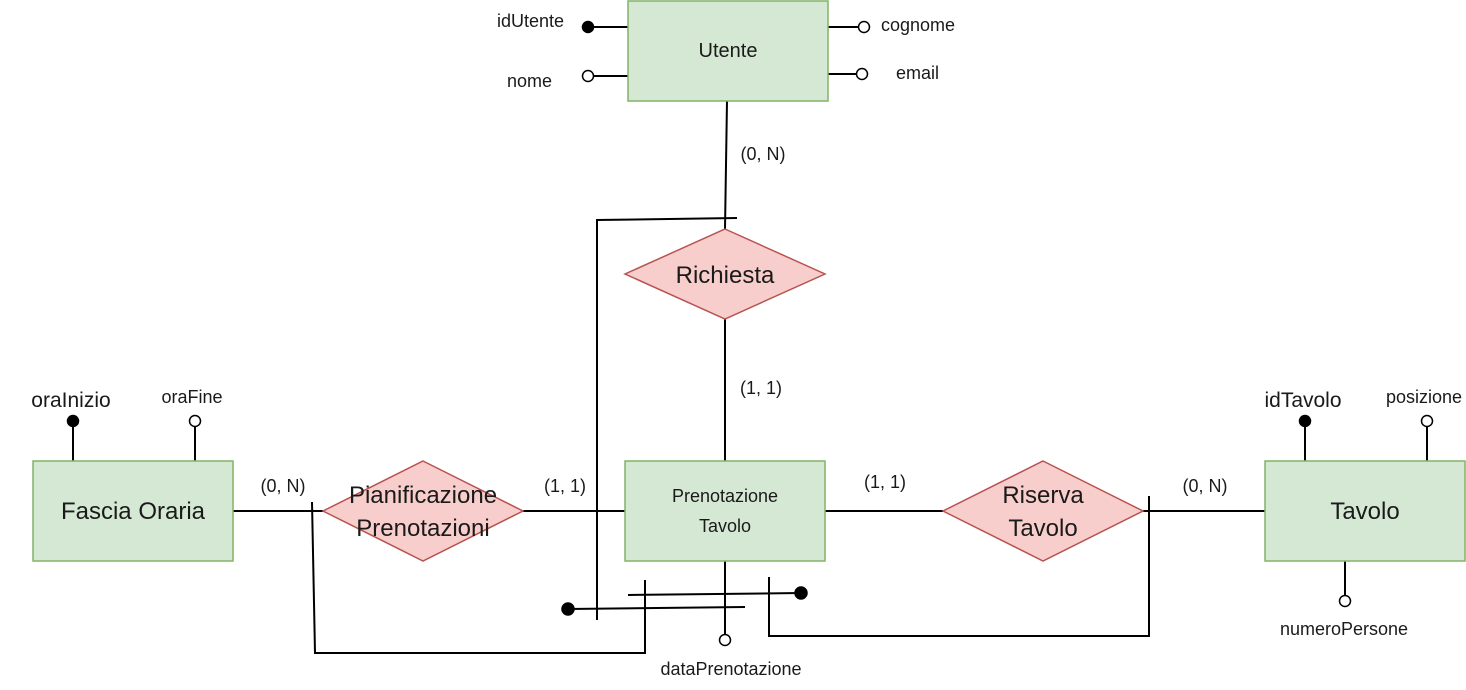  I want to click on attr-data-prenotazione-marker, so click(725, 640).